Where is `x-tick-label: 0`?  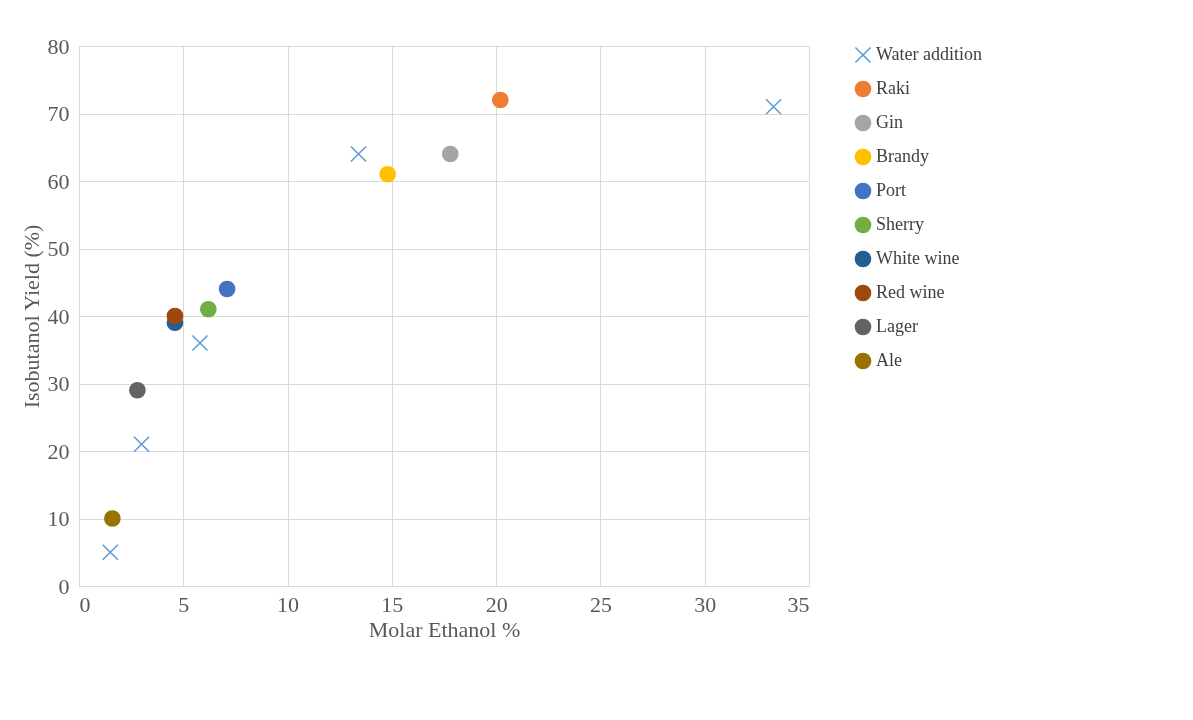
x-tick-label: 0 is located at coordinates (85, 604).